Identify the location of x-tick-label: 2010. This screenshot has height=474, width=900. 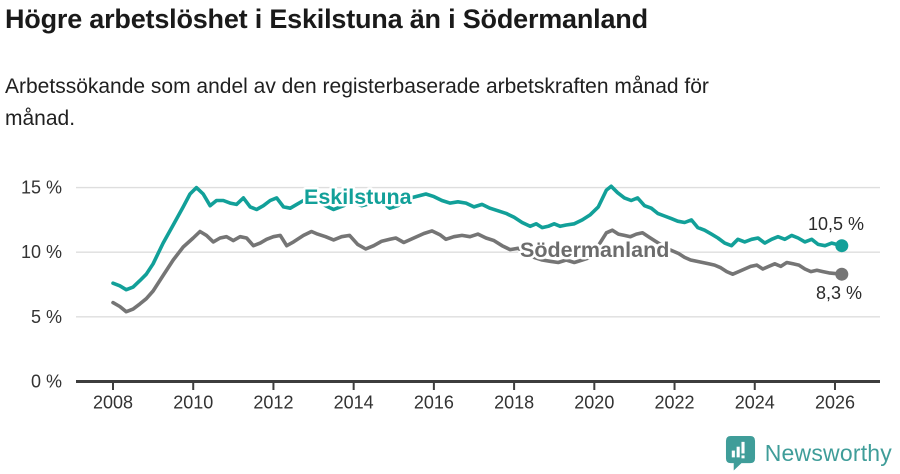
(193, 403).